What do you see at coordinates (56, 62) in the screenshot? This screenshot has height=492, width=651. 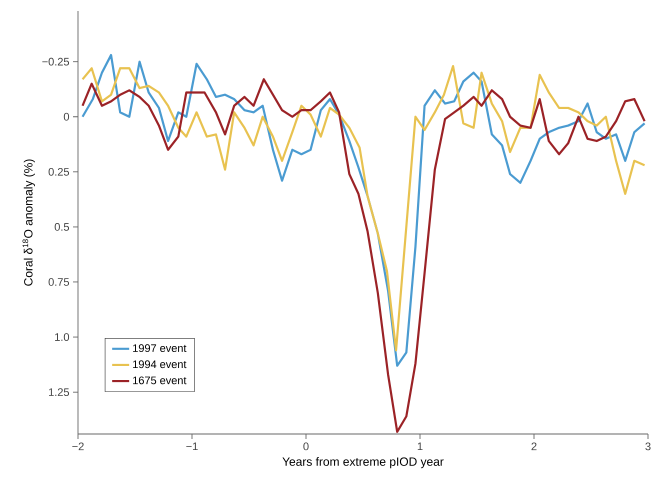 I see `y-tick-label: −0.25` at bounding box center [56, 62].